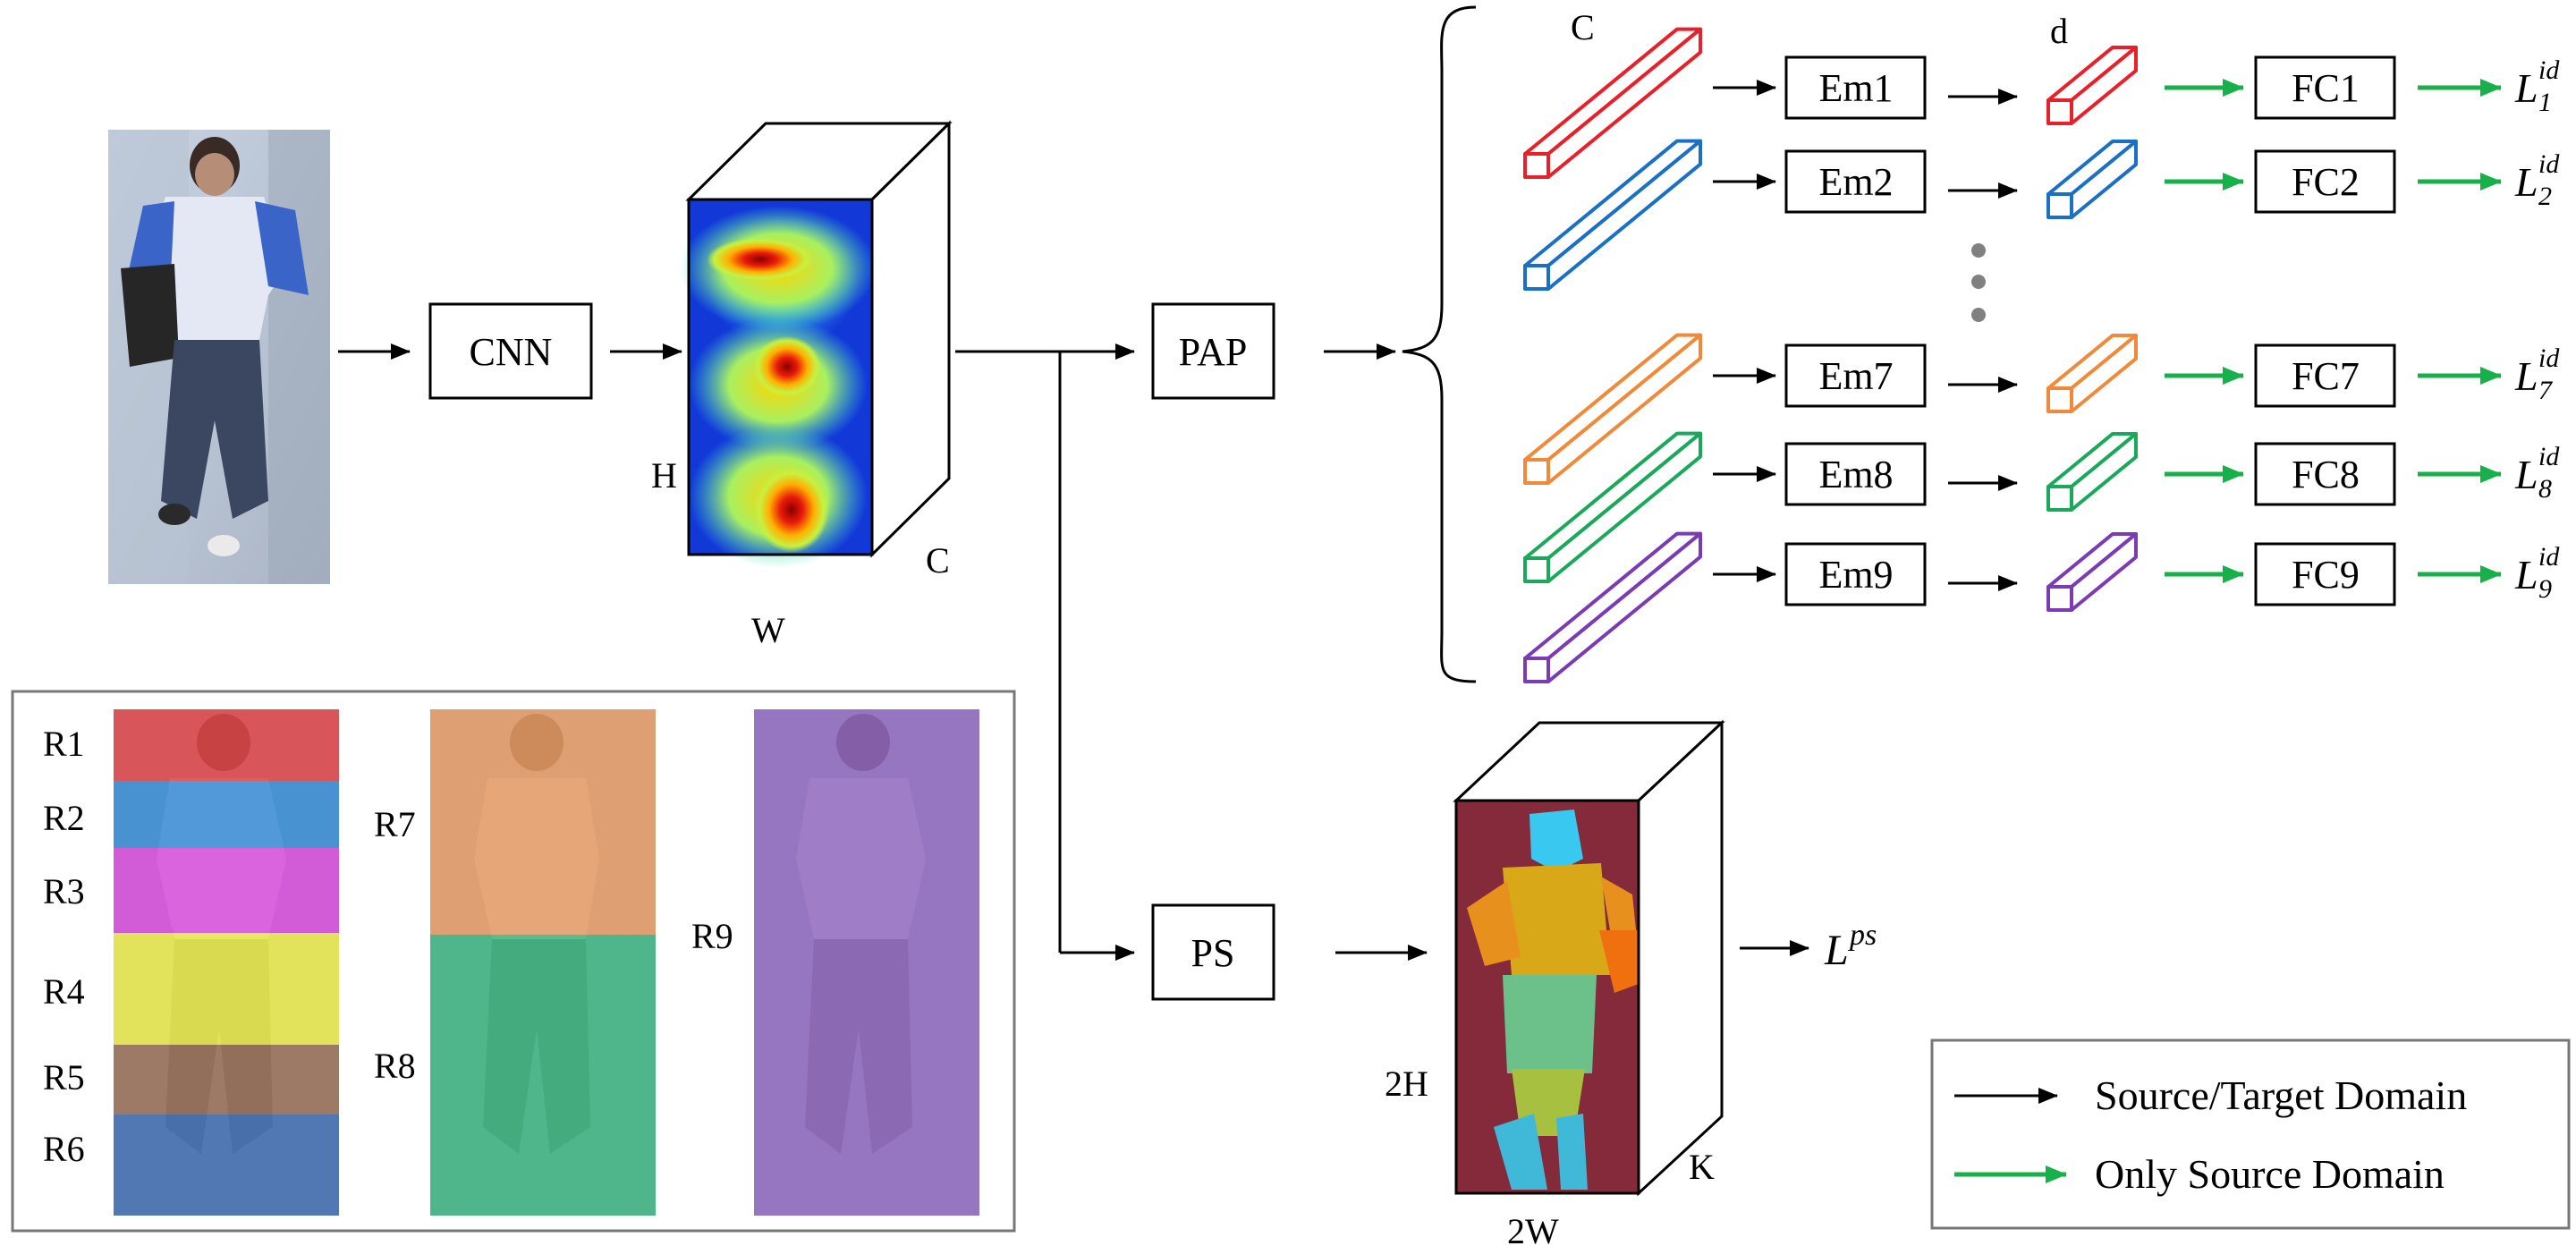  Describe the element at coordinates (1612, 507) in the screenshot. I see `feature-bar-eight` at that location.